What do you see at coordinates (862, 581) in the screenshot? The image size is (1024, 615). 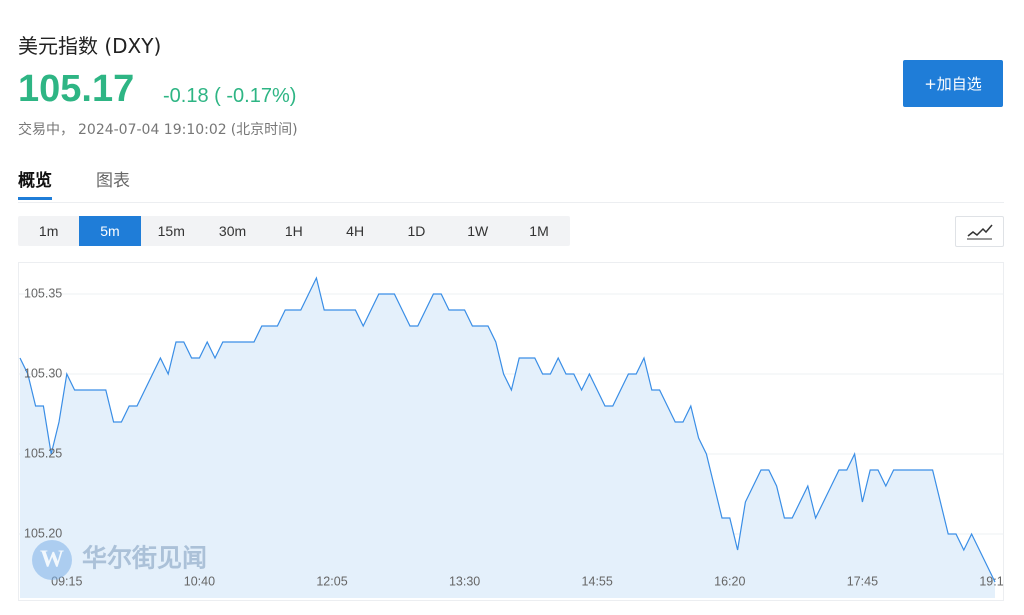 I see `x-tick-label: 17:45` at bounding box center [862, 581].